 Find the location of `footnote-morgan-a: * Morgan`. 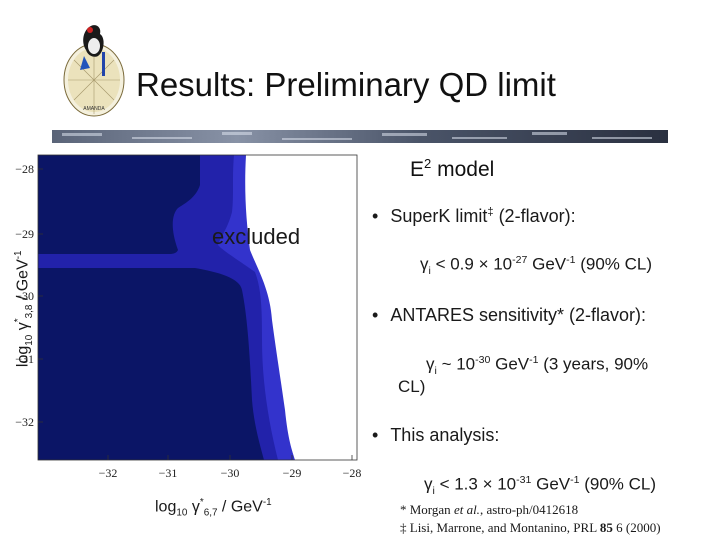

footnote-morgan-a: * Morgan is located at coordinates (427, 509).